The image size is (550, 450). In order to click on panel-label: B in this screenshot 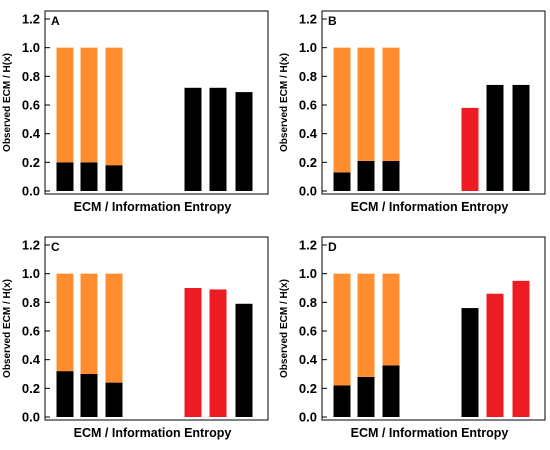, I will do `click(332, 21)`.